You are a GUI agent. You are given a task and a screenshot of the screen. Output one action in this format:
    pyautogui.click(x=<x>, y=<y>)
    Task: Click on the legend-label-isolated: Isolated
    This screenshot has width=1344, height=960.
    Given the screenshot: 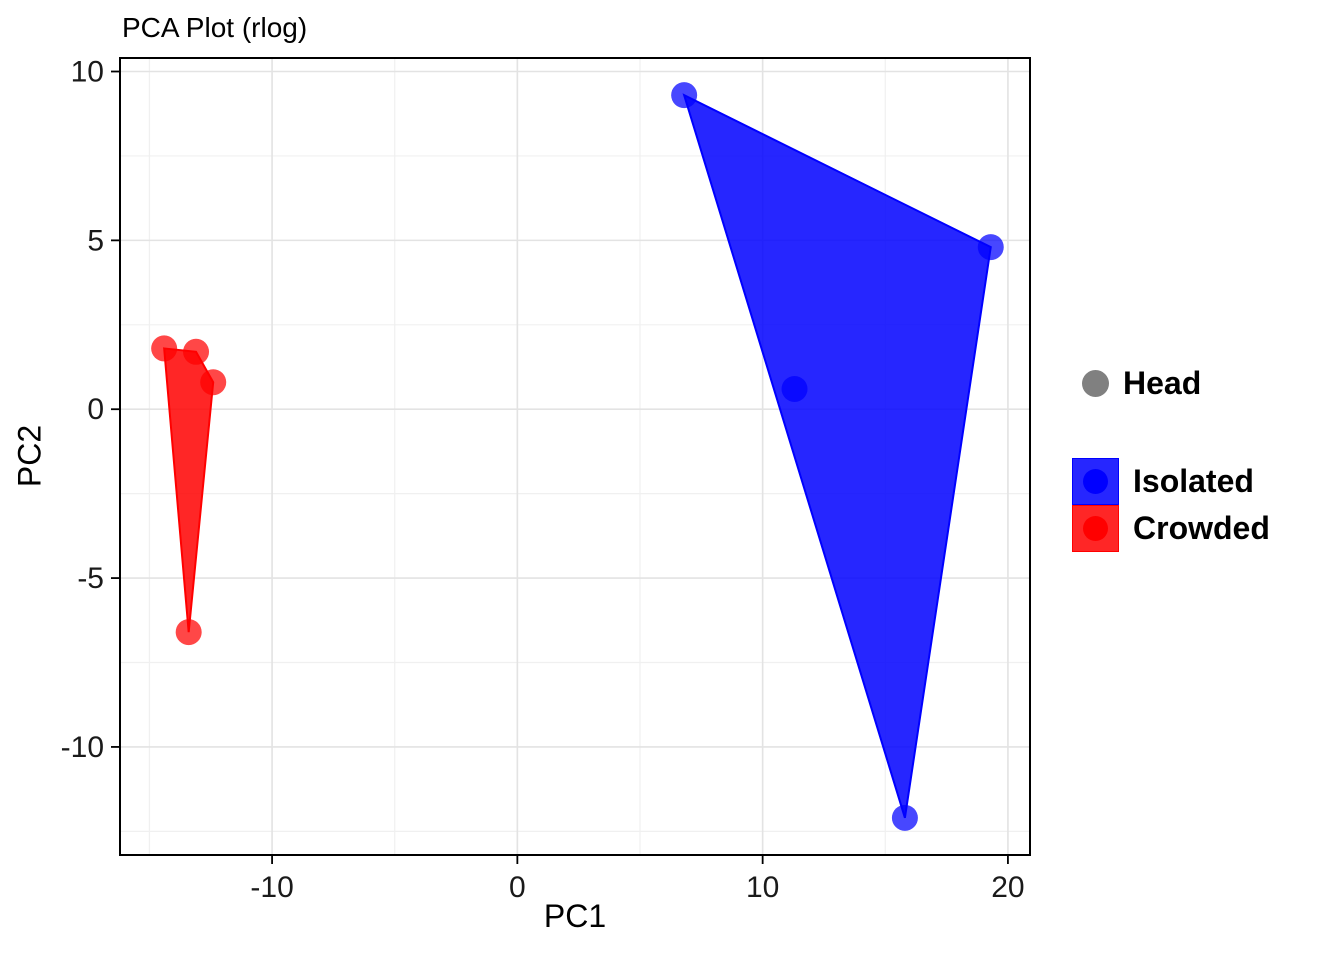 What is the action you would take?
    pyautogui.click(x=1193, y=481)
    